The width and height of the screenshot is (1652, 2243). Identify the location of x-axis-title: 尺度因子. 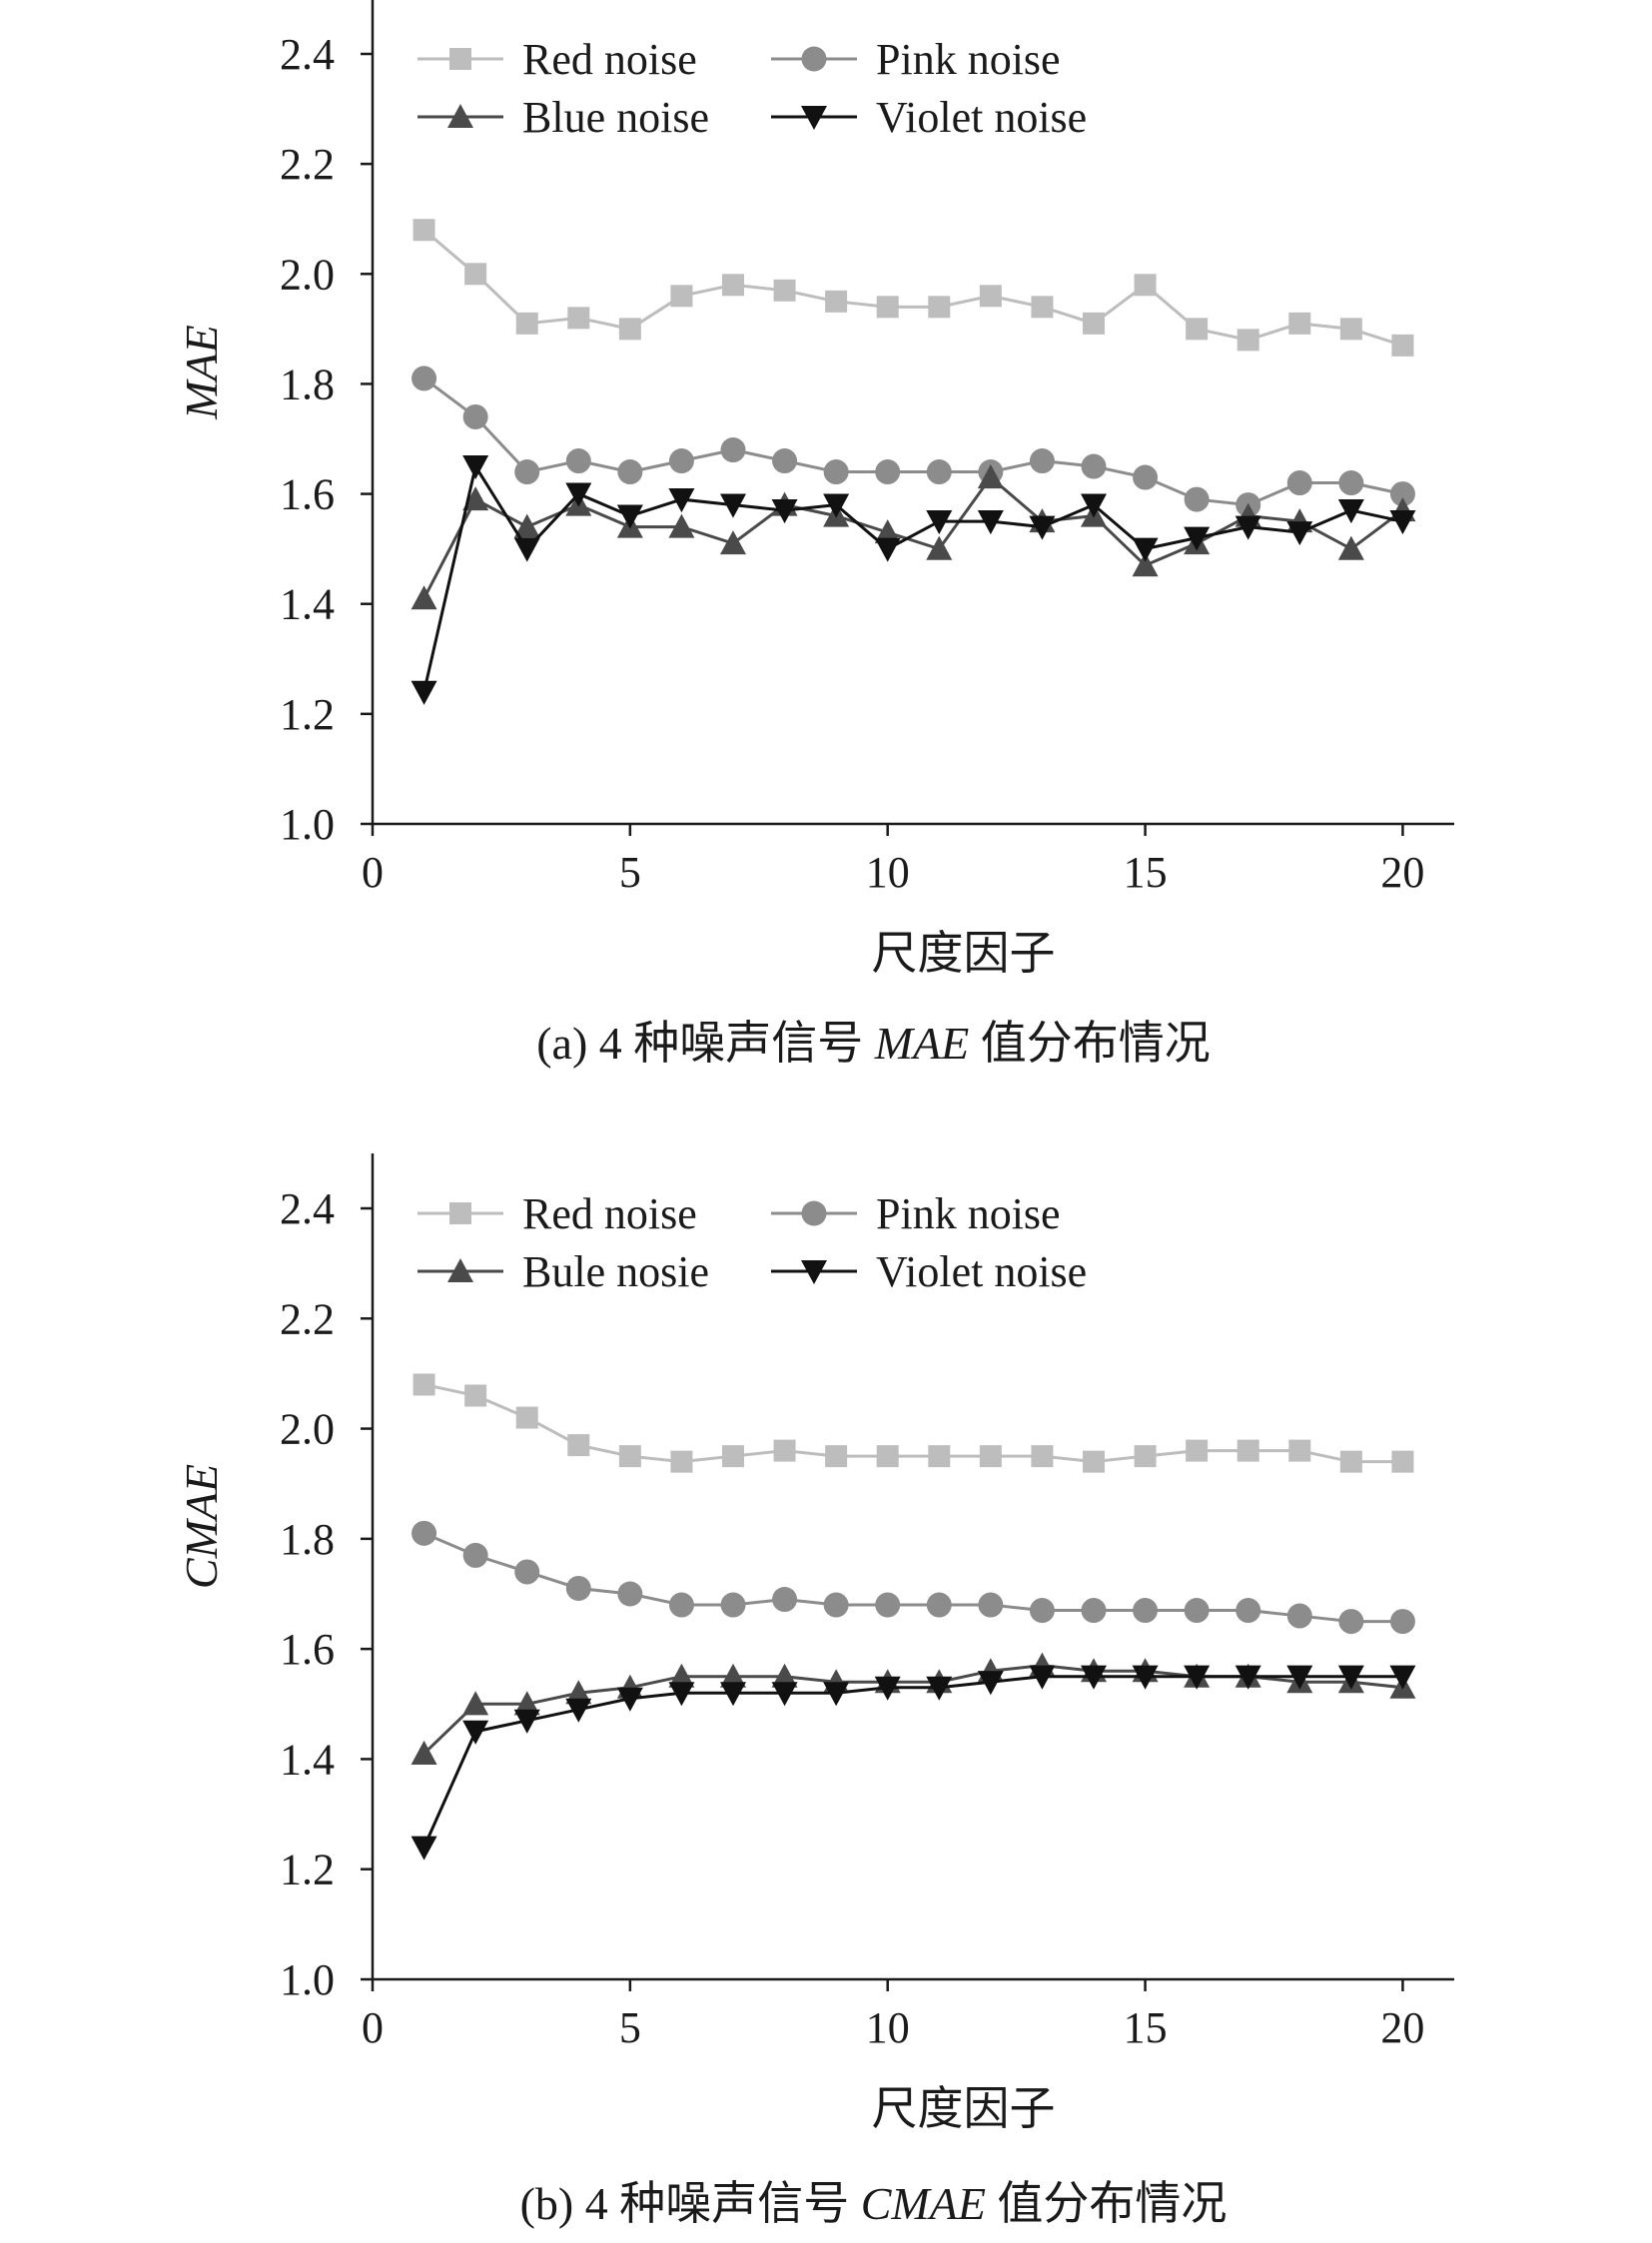
(964, 953).